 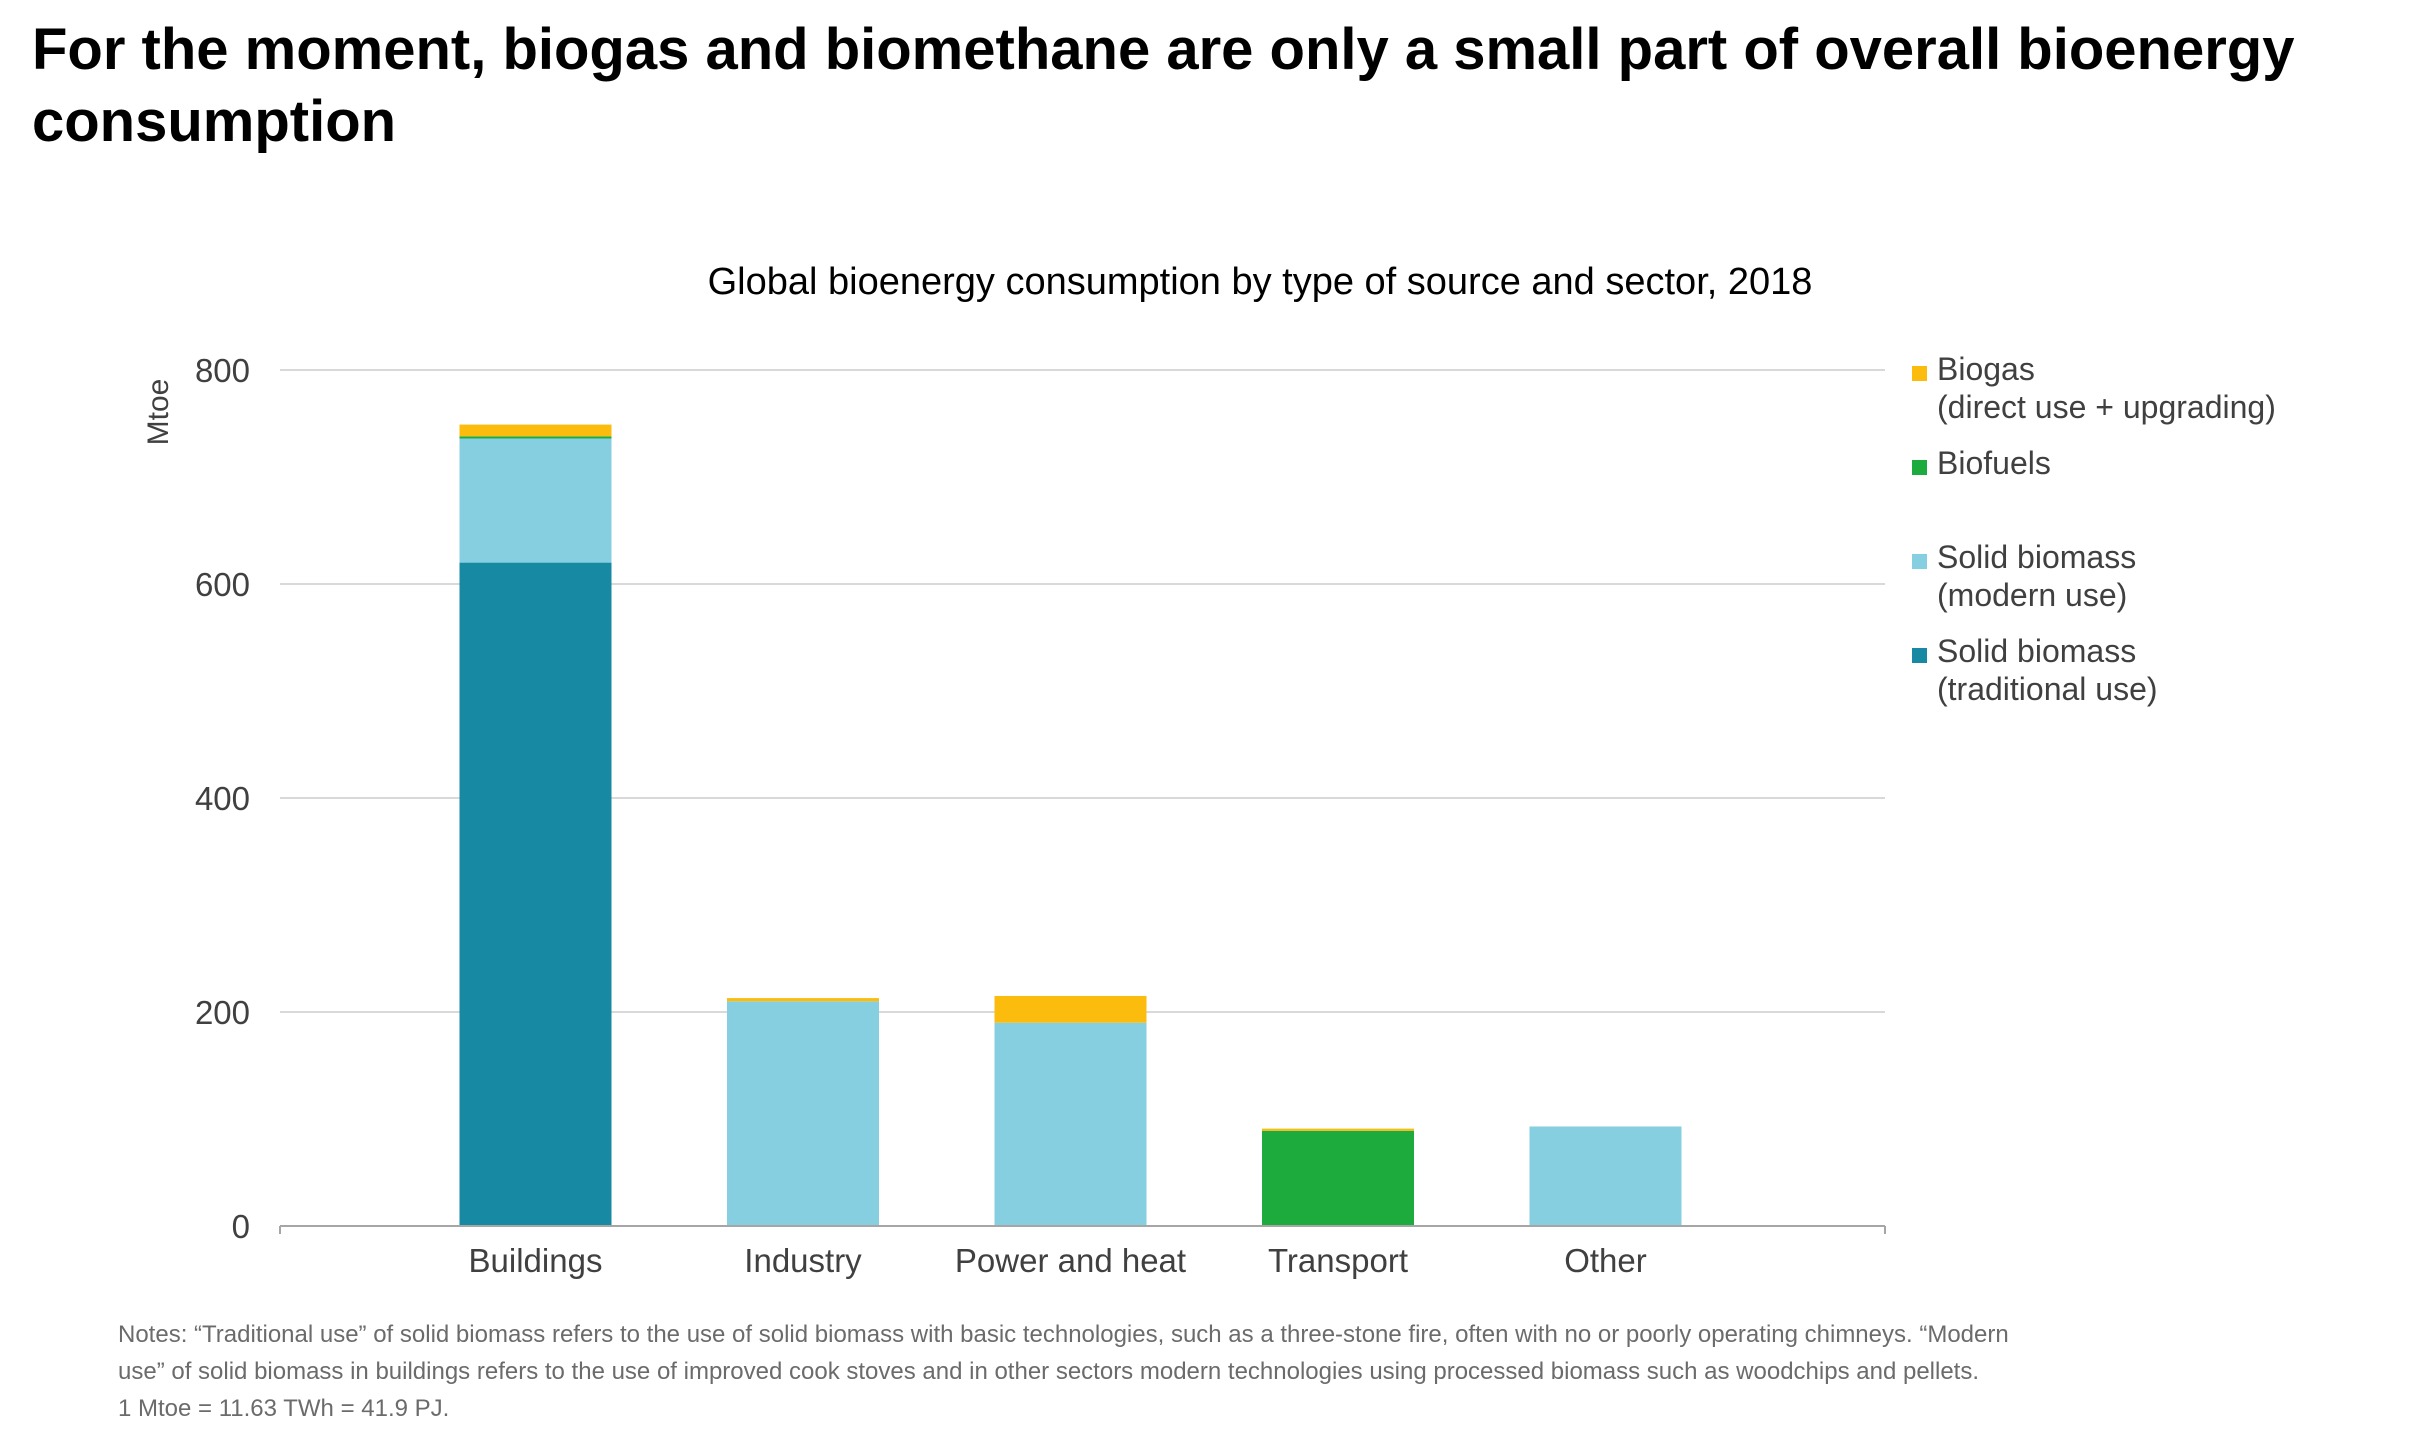 I want to click on legend-label: Biogas, so click(x=1986, y=369).